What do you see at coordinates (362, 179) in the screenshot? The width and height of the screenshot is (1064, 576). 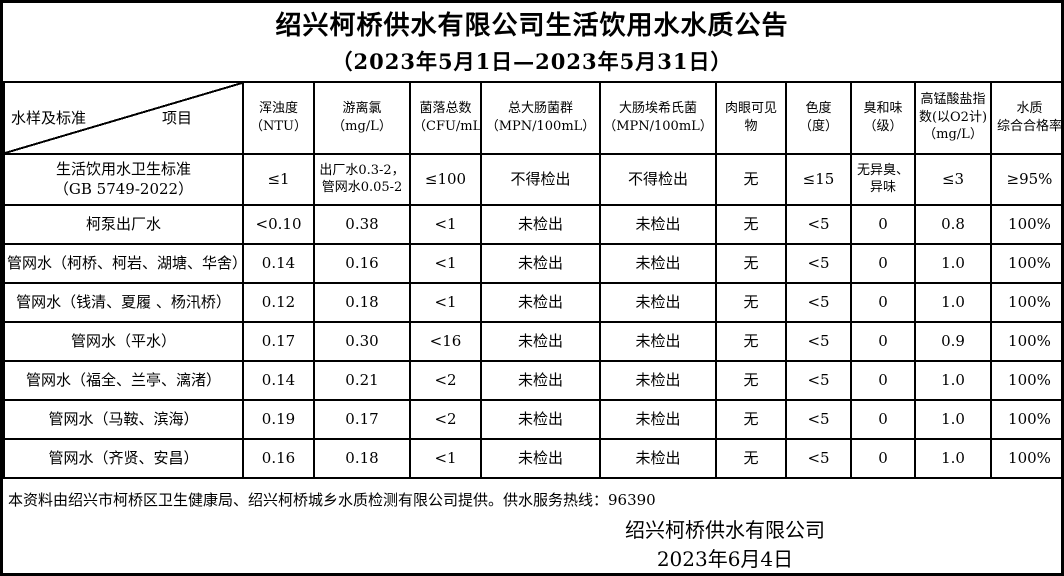 I see `table-cell: 出厂水0.3-2， 管网水0.05-2` at bounding box center [362, 179].